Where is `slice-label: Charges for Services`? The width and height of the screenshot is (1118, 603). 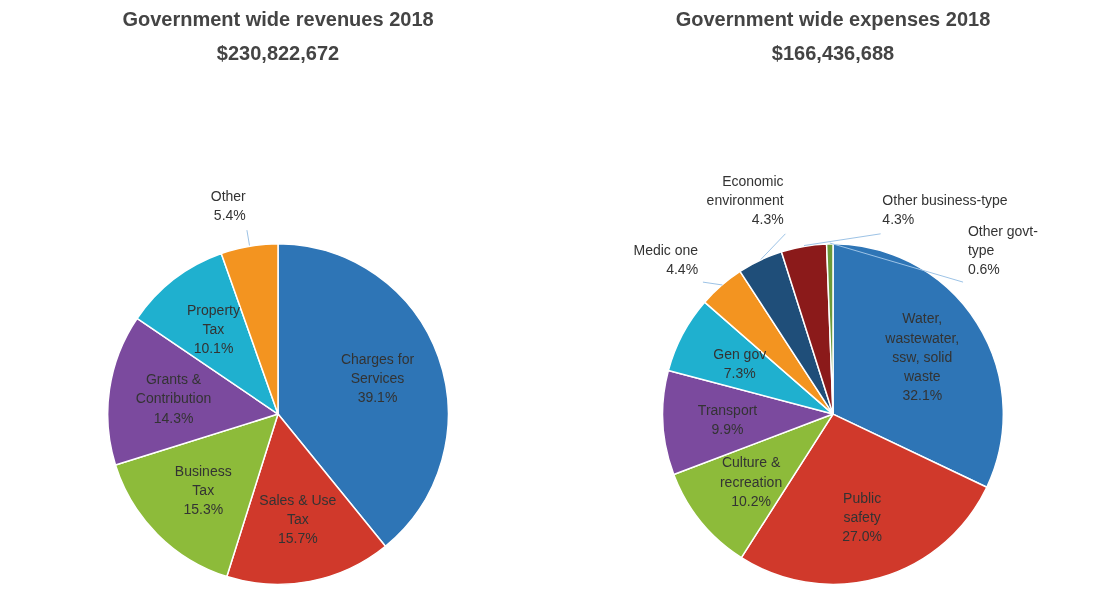 slice-label: Charges for Services is located at coordinates (377, 369).